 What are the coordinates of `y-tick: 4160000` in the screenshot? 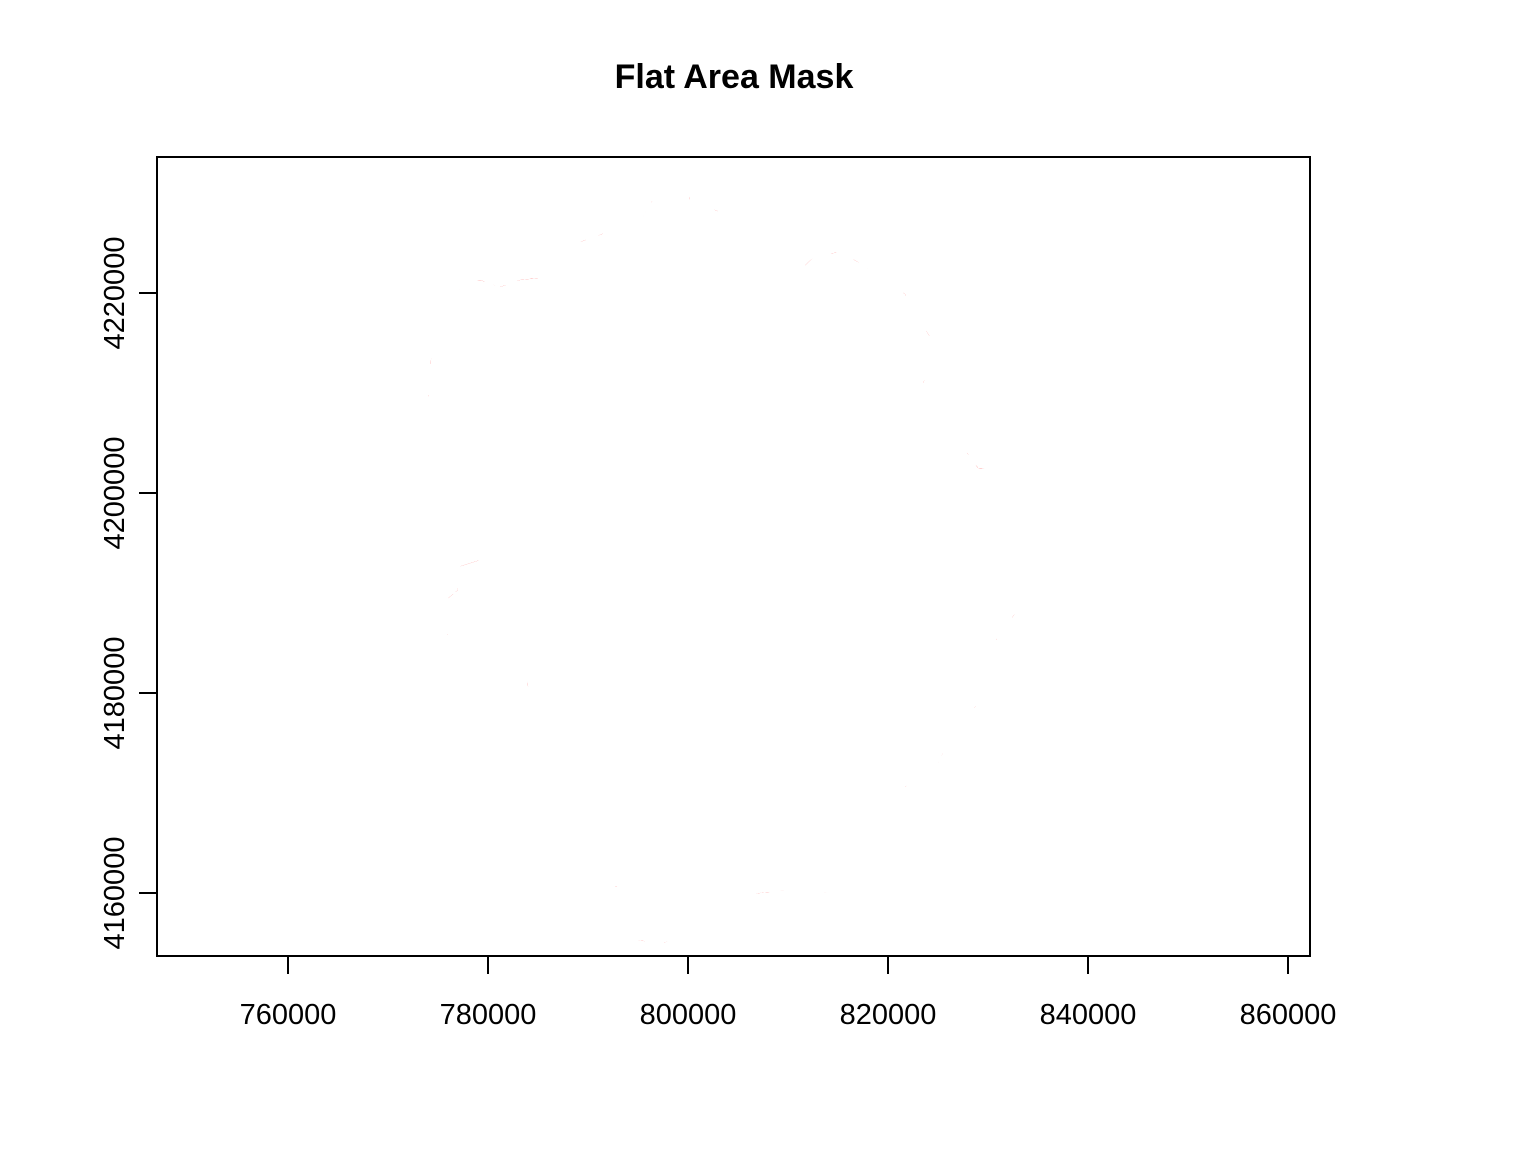 It's located at (128, 893).